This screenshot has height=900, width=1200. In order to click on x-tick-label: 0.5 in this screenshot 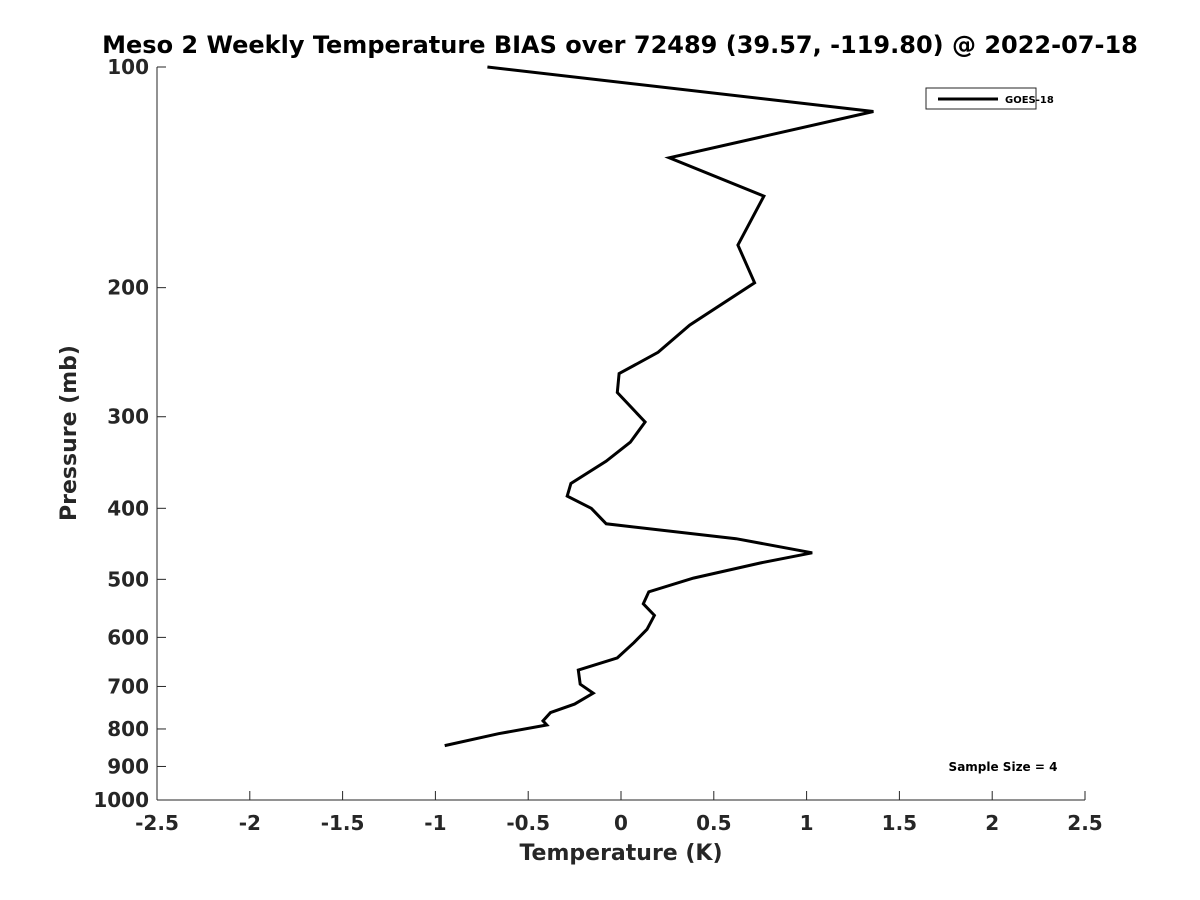, I will do `click(713, 823)`.